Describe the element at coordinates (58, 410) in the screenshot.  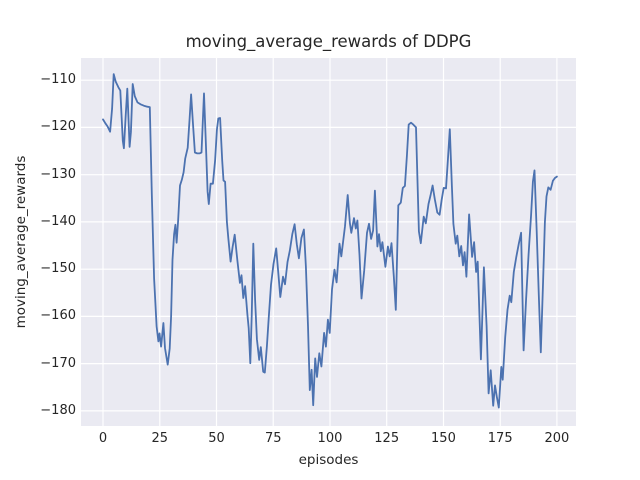
I see `y-tick-label: −180` at that location.